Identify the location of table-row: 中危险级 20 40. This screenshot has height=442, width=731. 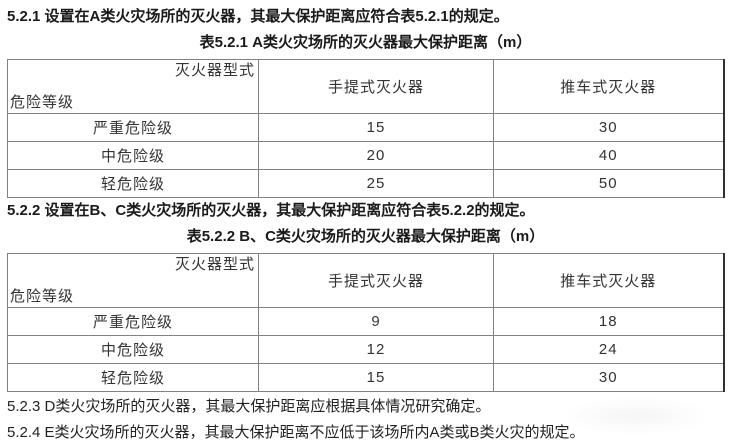
(365, 155).